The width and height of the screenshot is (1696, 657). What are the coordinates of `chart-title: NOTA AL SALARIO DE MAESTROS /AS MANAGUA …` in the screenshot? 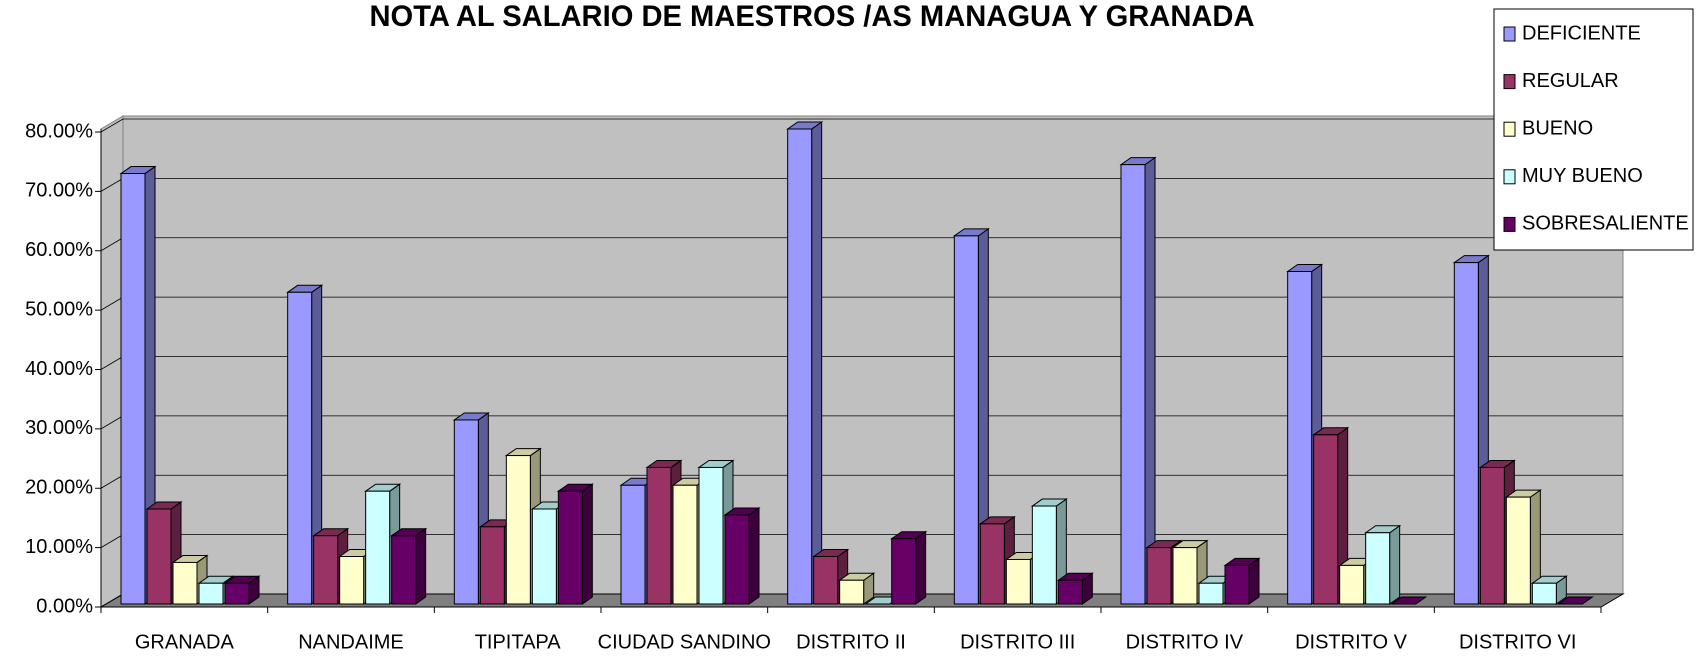 It's located at (812, 16).